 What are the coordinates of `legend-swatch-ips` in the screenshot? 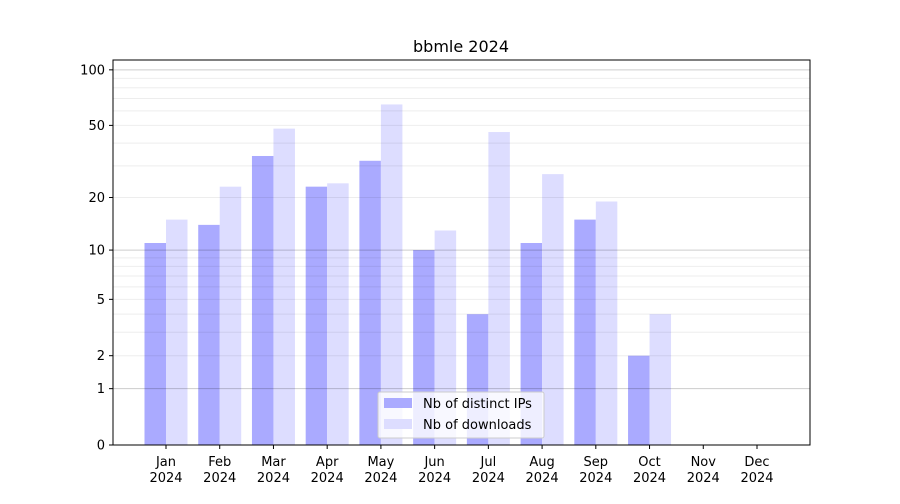 It's located at (398, 403).